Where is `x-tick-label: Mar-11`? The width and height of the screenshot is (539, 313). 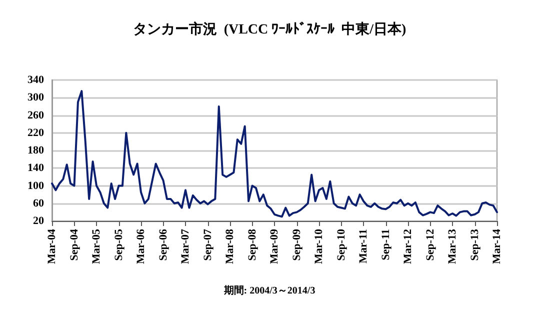 x-tick-label: Mar-11 is located at coordinates (364, 246).